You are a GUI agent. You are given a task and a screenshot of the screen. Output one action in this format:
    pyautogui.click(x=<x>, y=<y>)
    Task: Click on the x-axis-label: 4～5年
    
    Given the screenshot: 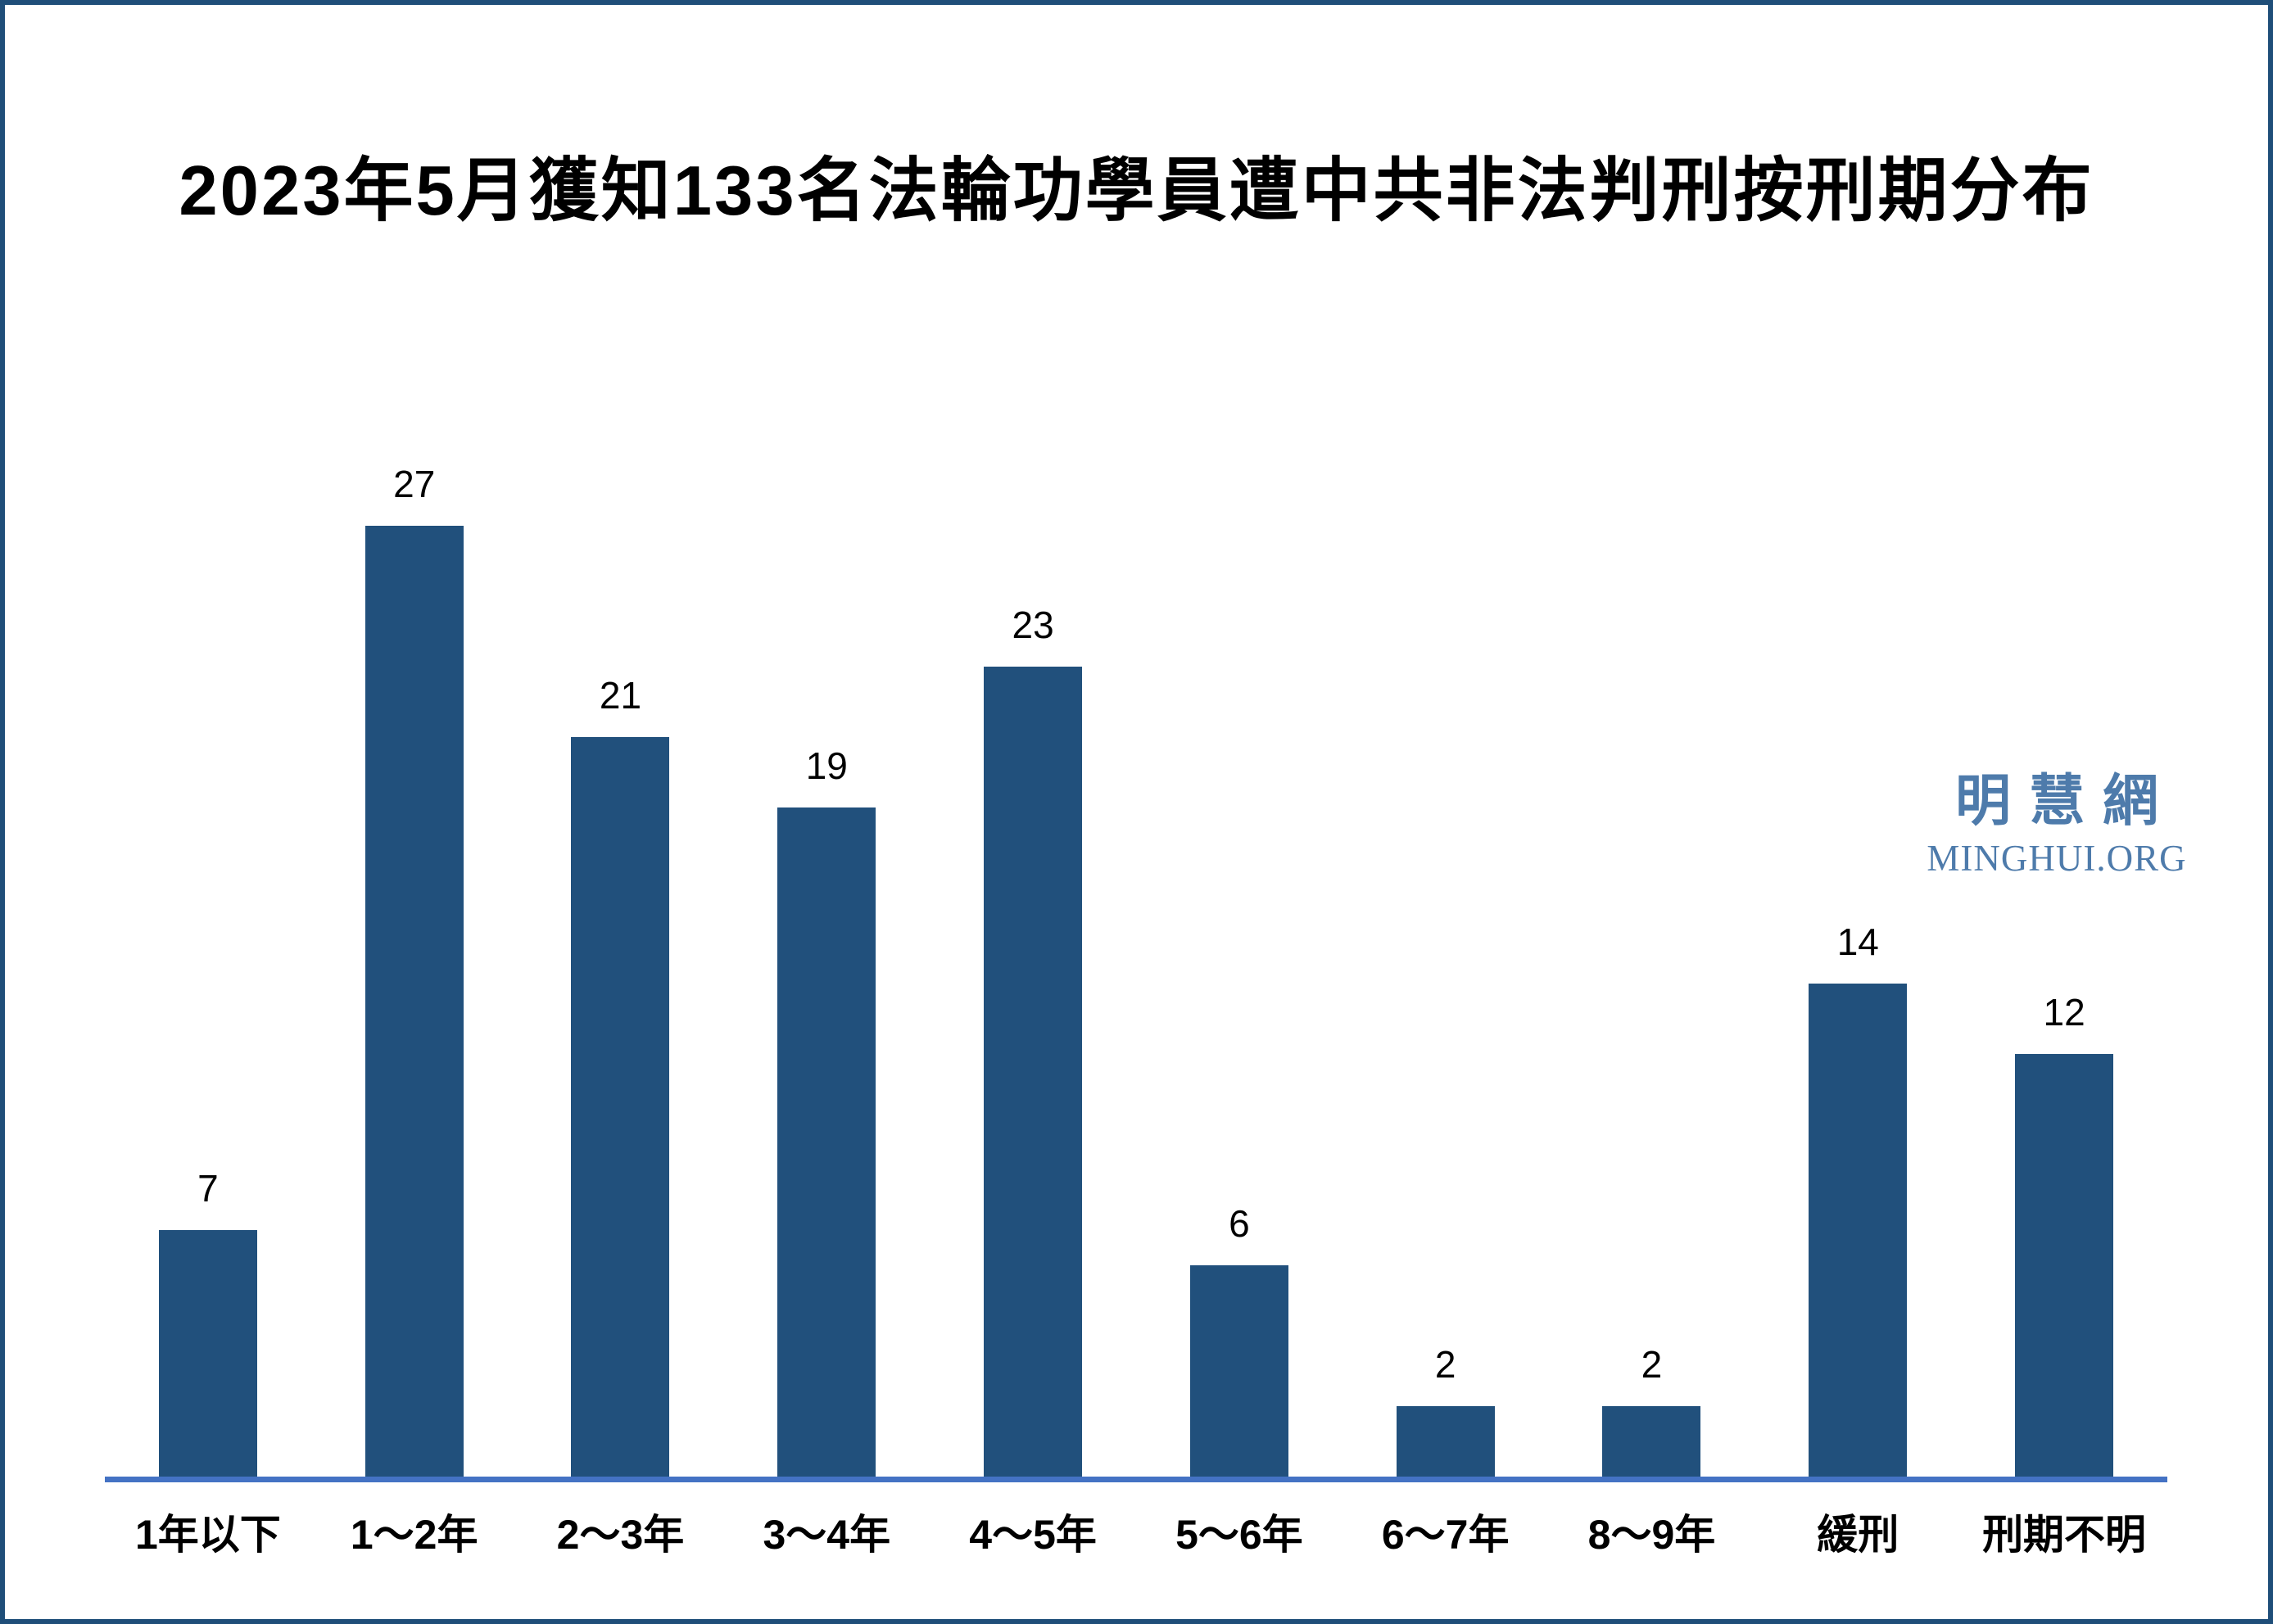 What is the action you would take?
    pyautogui.click(x=1033, y=1535)
    